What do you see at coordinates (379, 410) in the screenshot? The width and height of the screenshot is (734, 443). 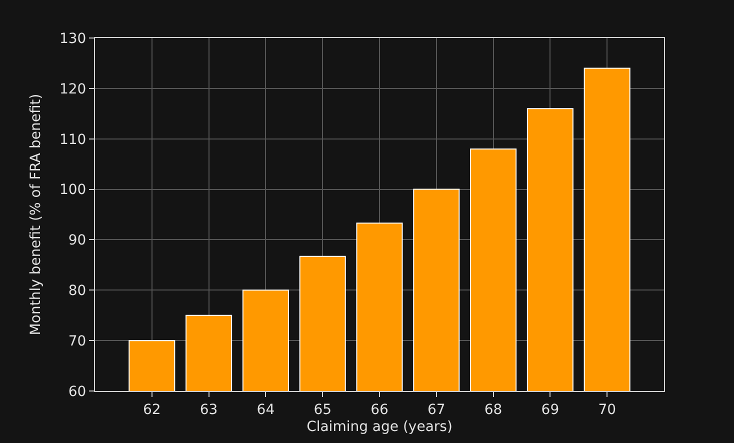 I see `x-tick-label: 66` at bounding box center [379, 410].